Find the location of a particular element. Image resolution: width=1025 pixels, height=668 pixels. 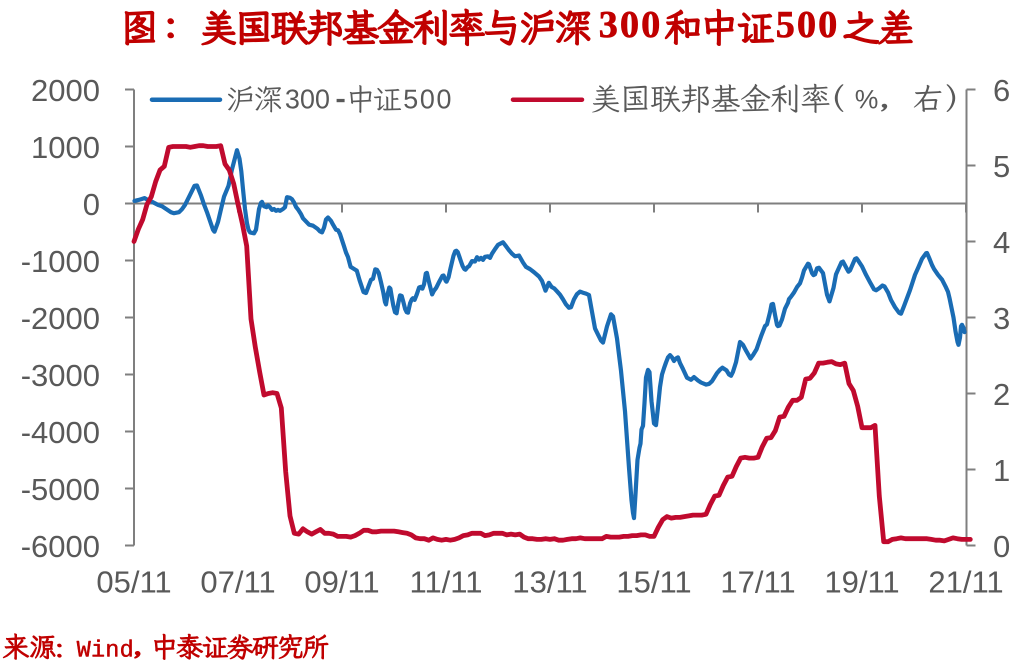

svg-text: 6 is located at coordinates (1001, 90).